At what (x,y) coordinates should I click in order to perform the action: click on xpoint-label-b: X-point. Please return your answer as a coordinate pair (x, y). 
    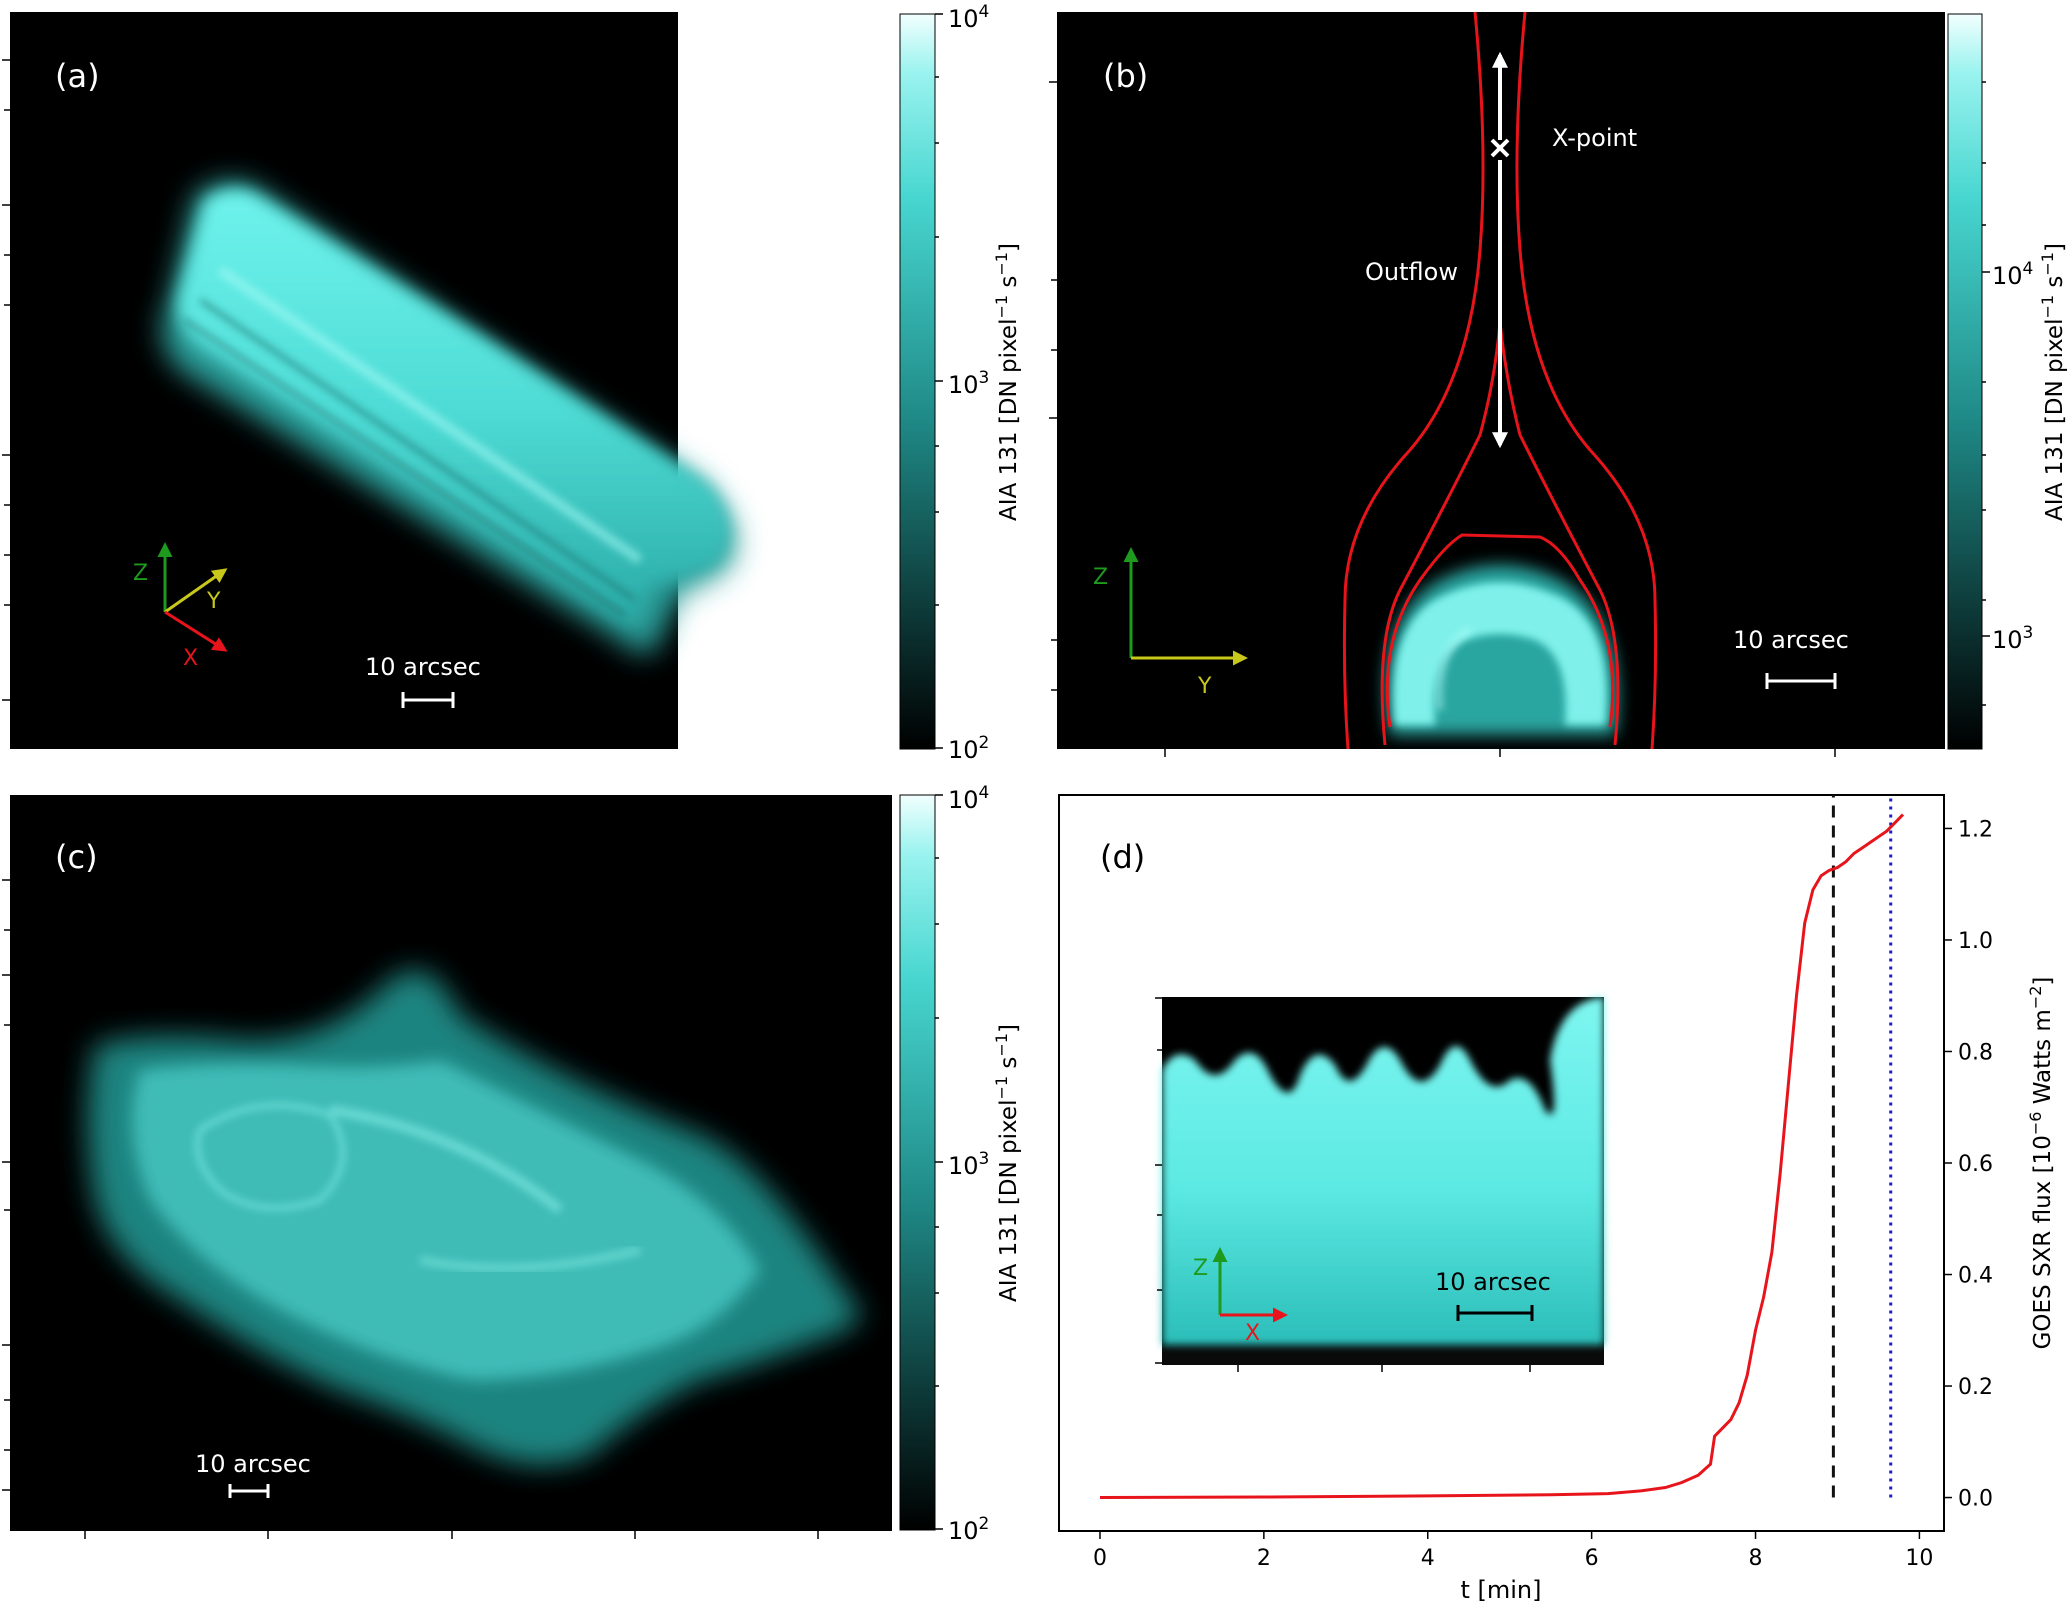
    Looking at the image, I should click on (1594, 138).